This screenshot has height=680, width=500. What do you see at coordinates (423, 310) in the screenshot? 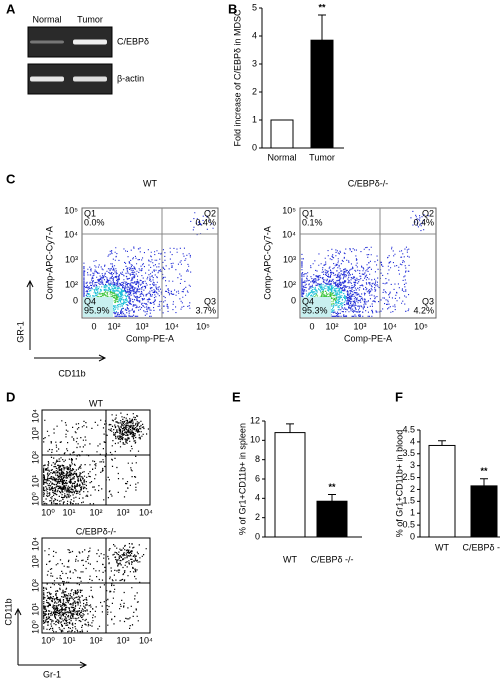
I see `quadrant-value: 4.2%` at bounding box center [423, 310].